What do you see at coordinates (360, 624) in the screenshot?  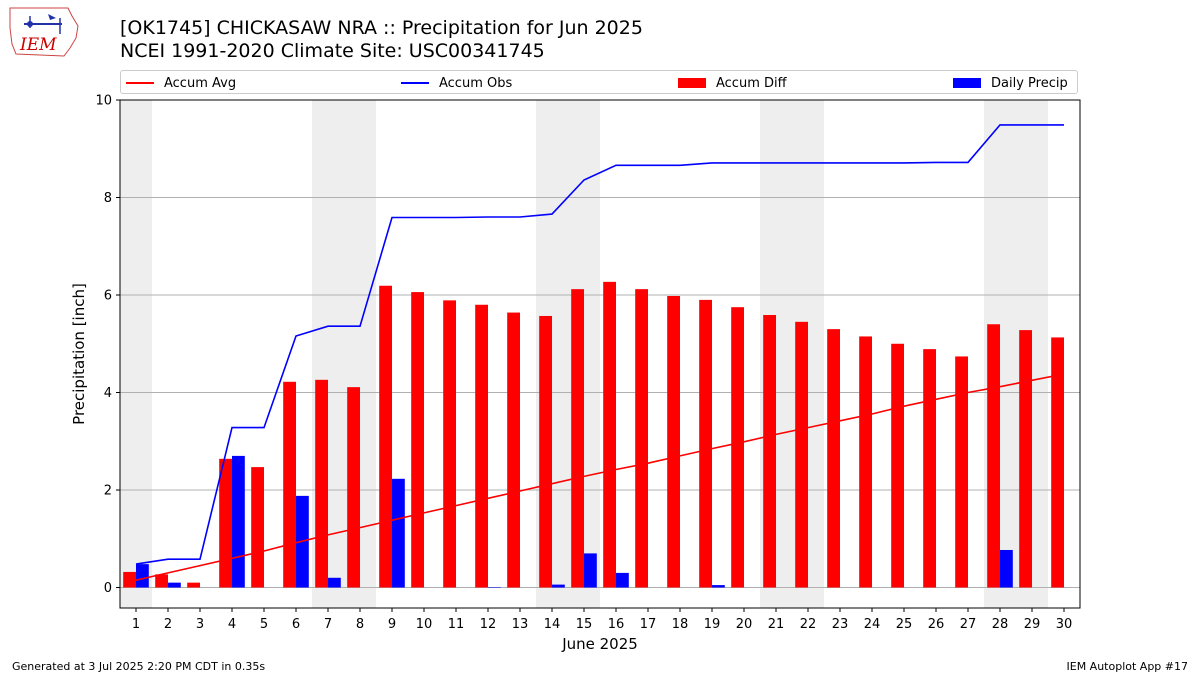 I see `x-tick-label-8: 8` at bounding box center [360, 624].